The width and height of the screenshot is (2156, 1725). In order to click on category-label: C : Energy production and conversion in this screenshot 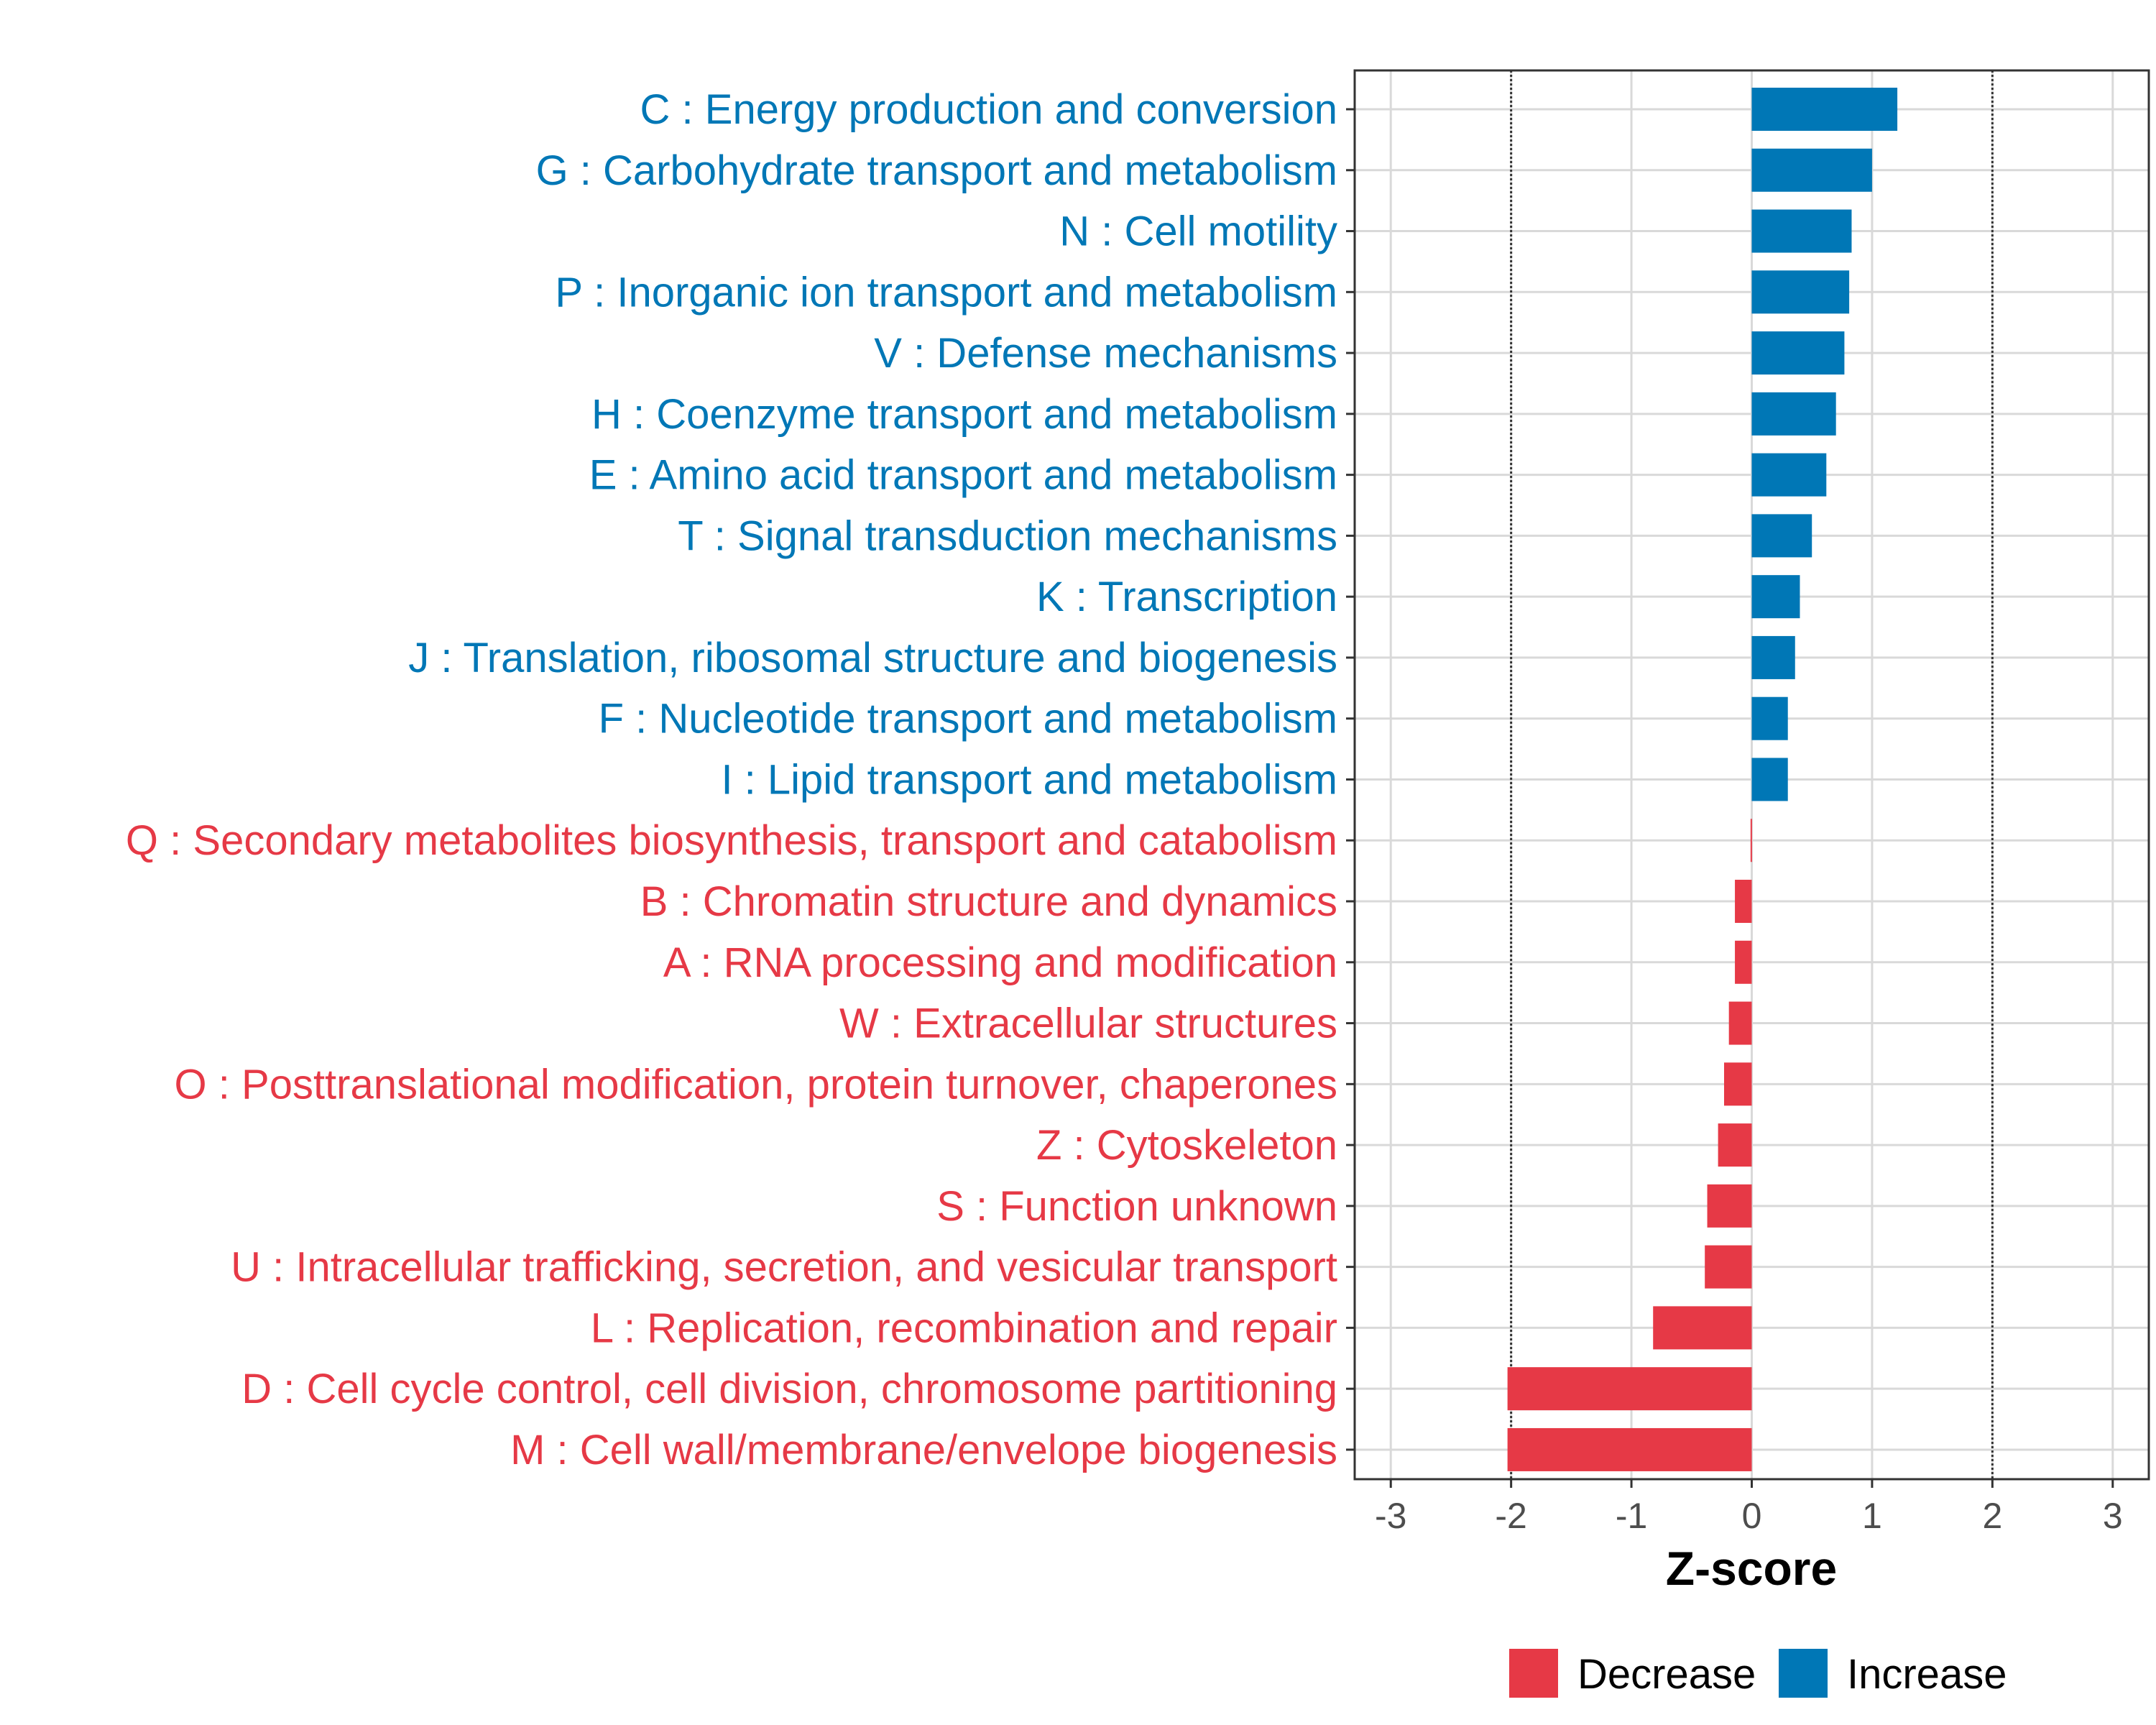, I will do `click(988, 109)`.